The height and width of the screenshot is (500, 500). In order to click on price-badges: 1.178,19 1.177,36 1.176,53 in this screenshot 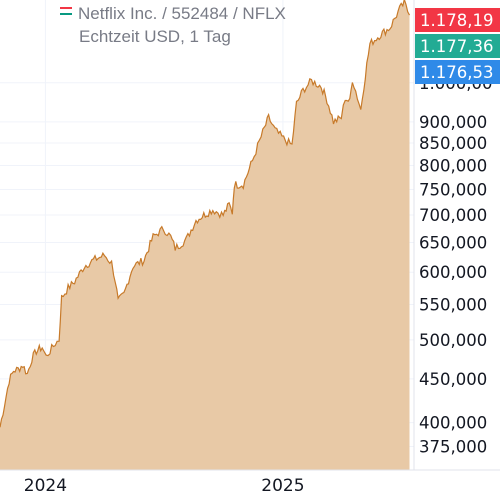, I will do `click(457, 46)`.